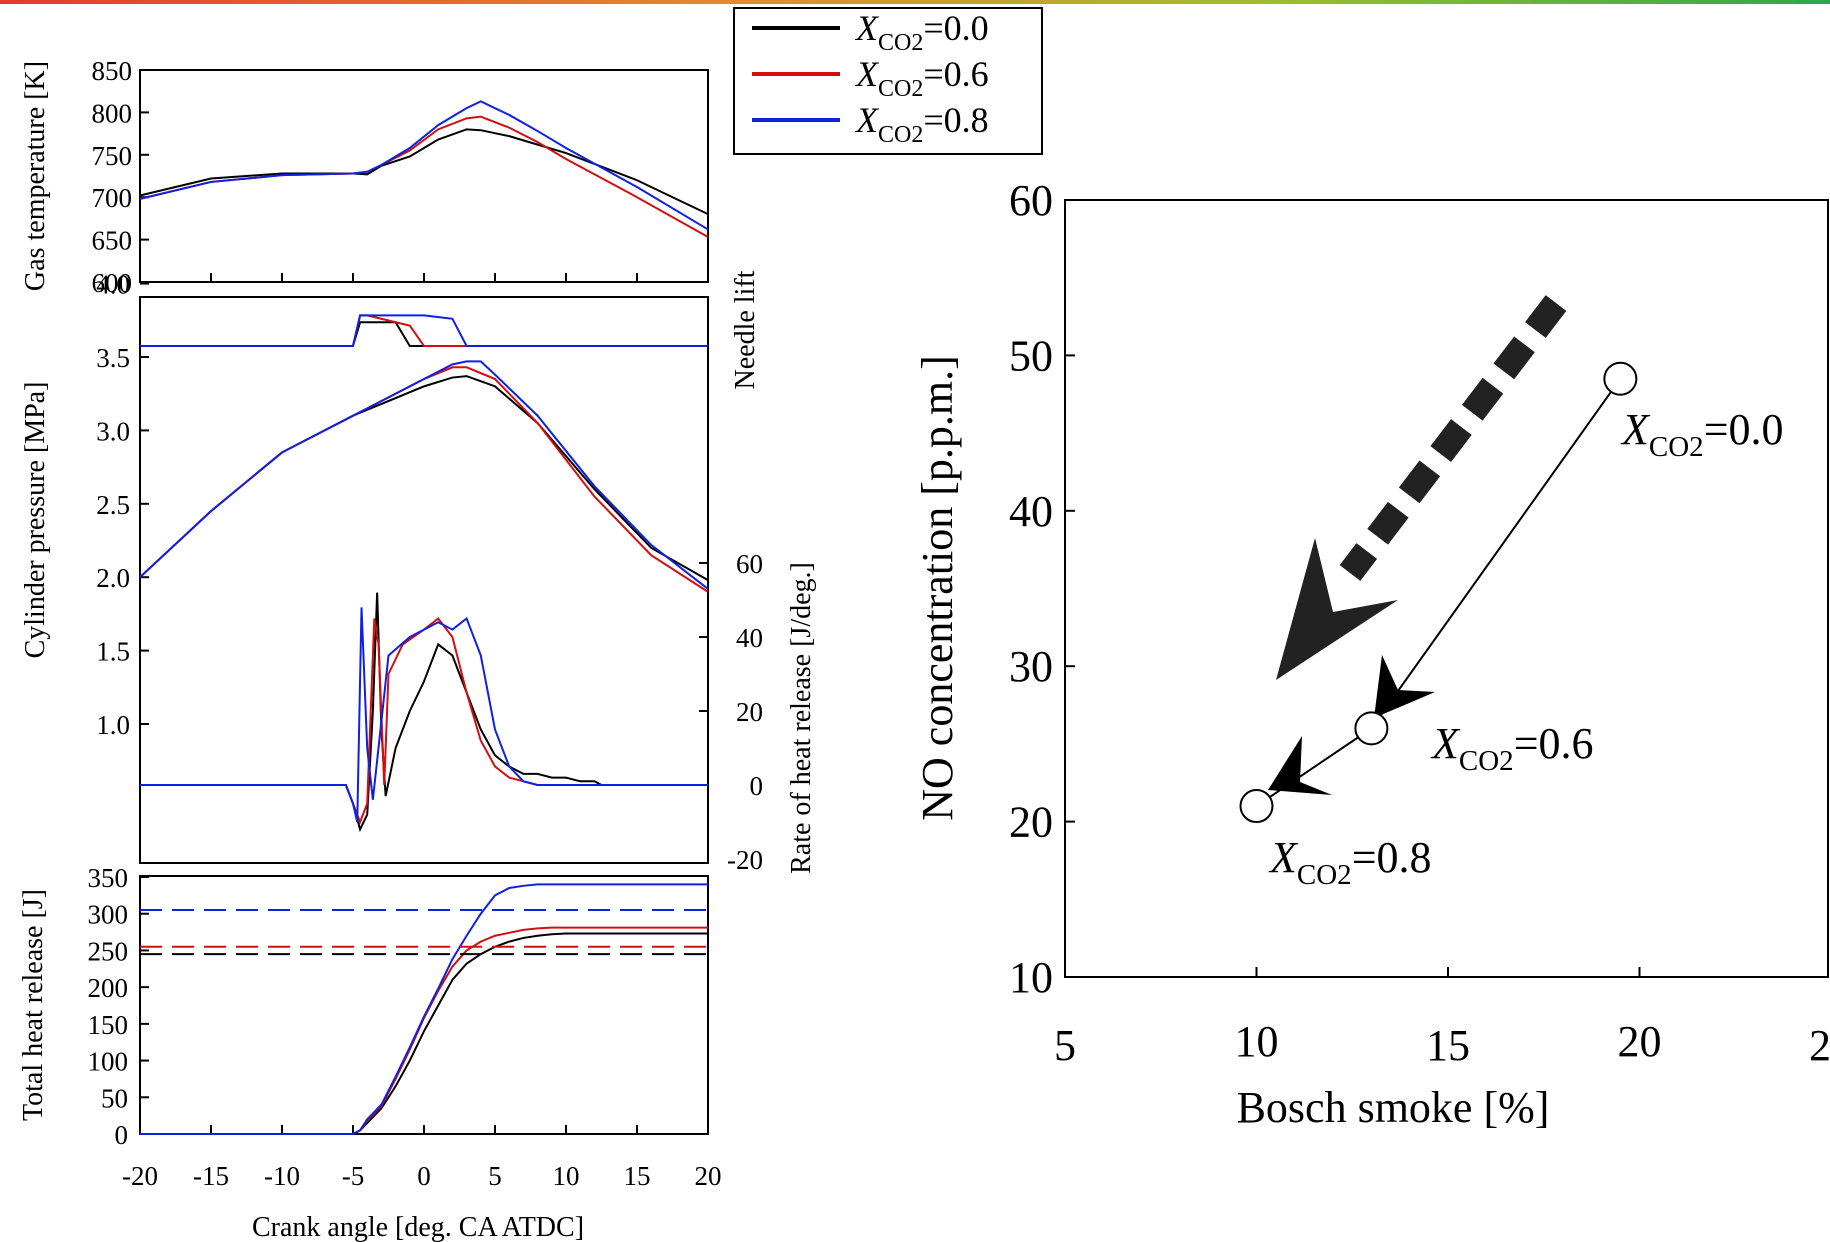 This screenshot has height=1242, width=1830. Describe the element at coordinates (1635, 429) in the screenshot. I see `scatter-point-label-0-base: X` at that location.